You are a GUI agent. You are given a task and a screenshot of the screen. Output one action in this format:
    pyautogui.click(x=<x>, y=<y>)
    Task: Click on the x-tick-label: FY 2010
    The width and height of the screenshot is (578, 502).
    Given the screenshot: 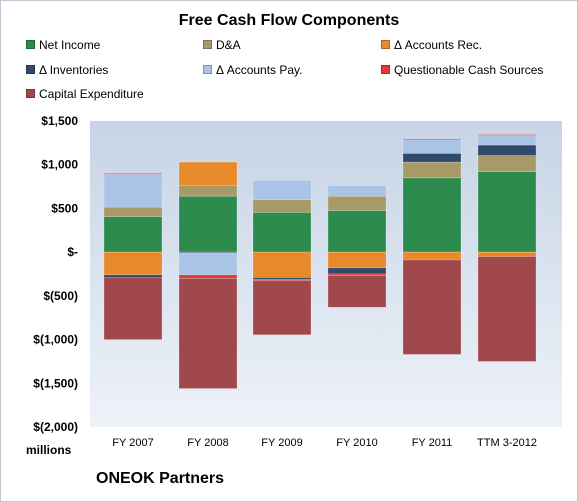 What is the action you would take?
    pyautogui.click(x=356, y=443)
    